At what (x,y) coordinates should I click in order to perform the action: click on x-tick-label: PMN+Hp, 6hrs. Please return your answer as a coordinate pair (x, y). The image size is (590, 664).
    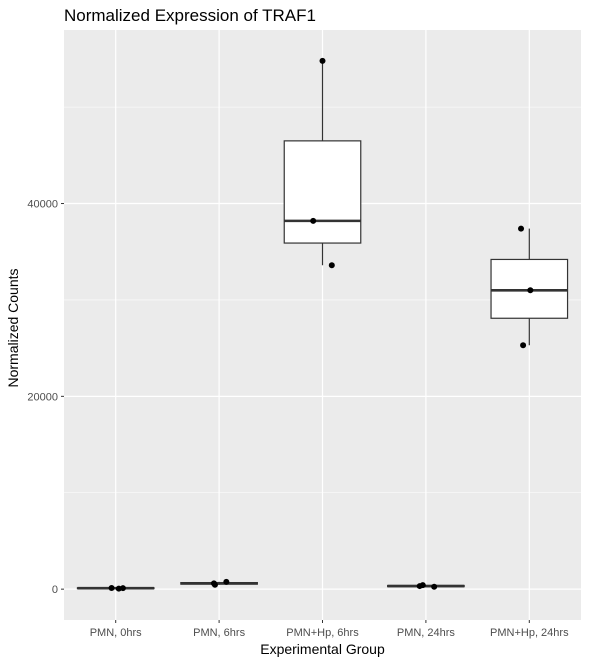
    Looking at the image, I should click on (322, 633).